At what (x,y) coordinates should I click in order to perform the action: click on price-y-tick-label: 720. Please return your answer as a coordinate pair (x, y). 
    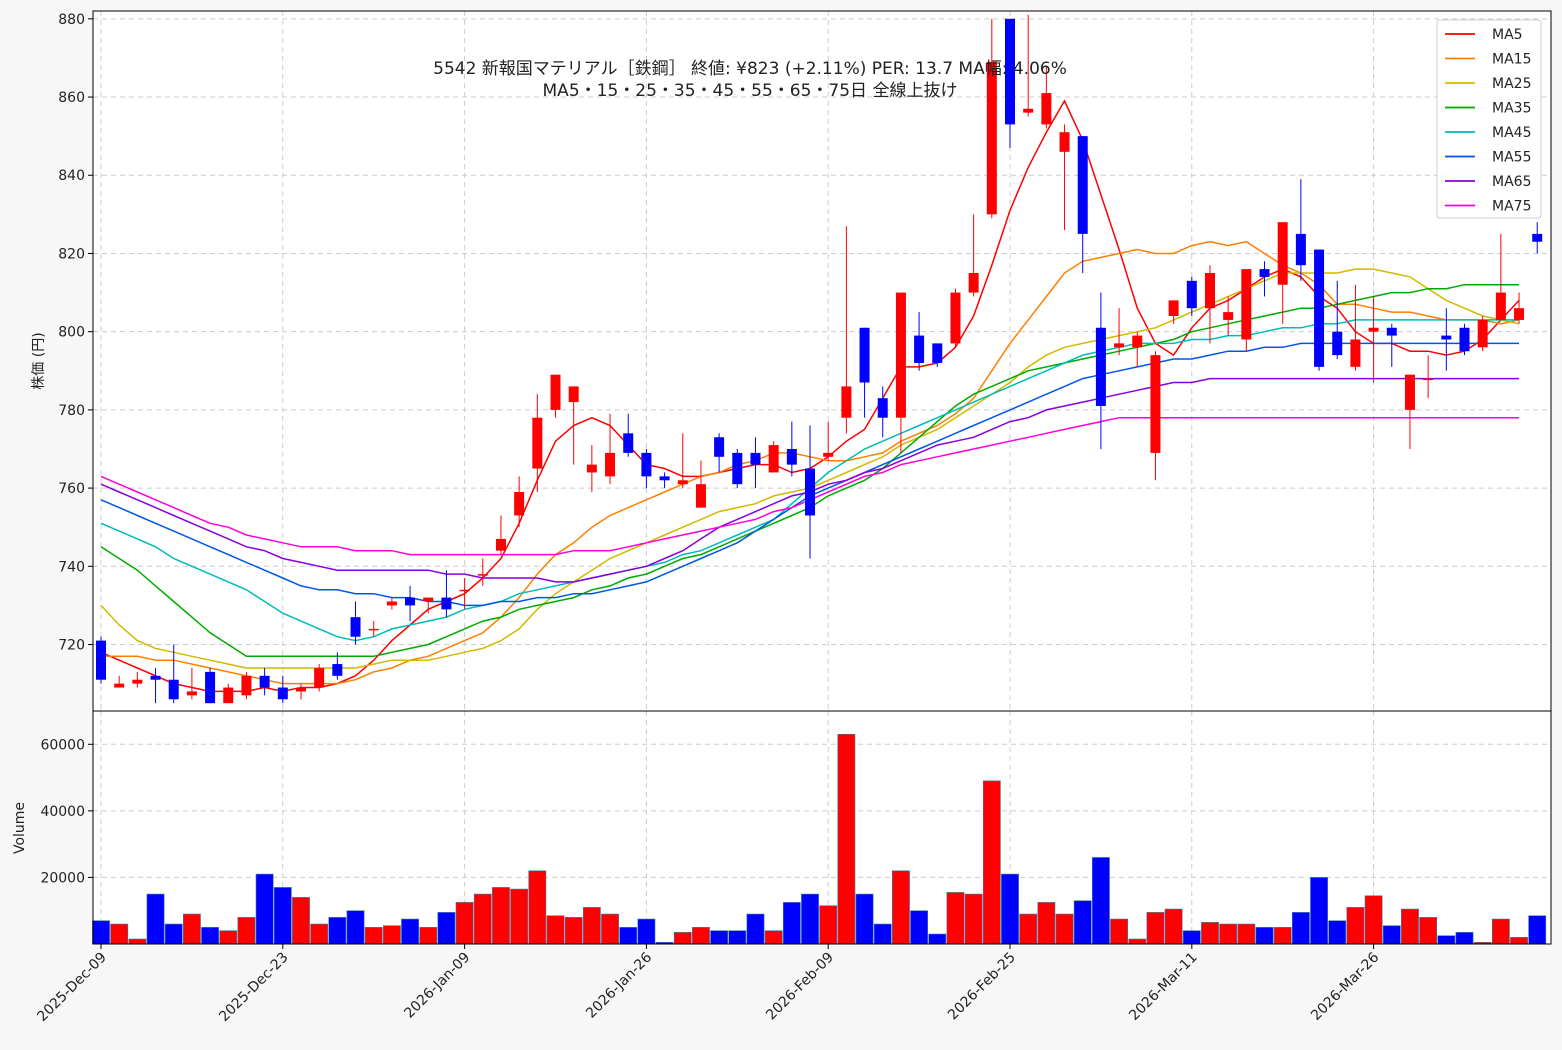
    Looking at the image, I should click on (71, 646).